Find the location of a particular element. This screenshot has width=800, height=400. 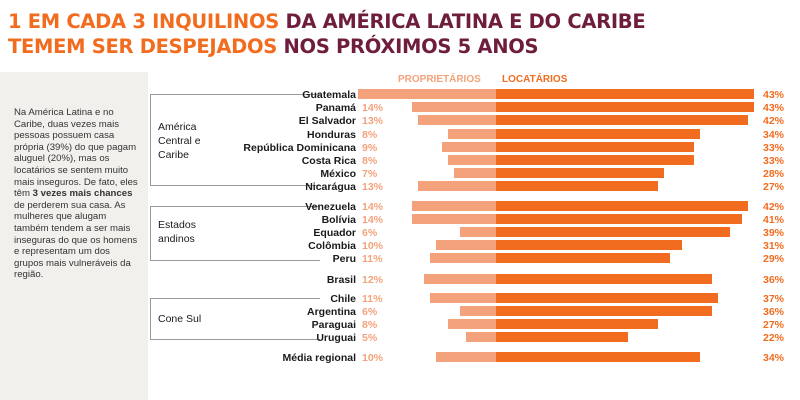

renter-value-bolivia: 41% is located at coordinates (774, 220).